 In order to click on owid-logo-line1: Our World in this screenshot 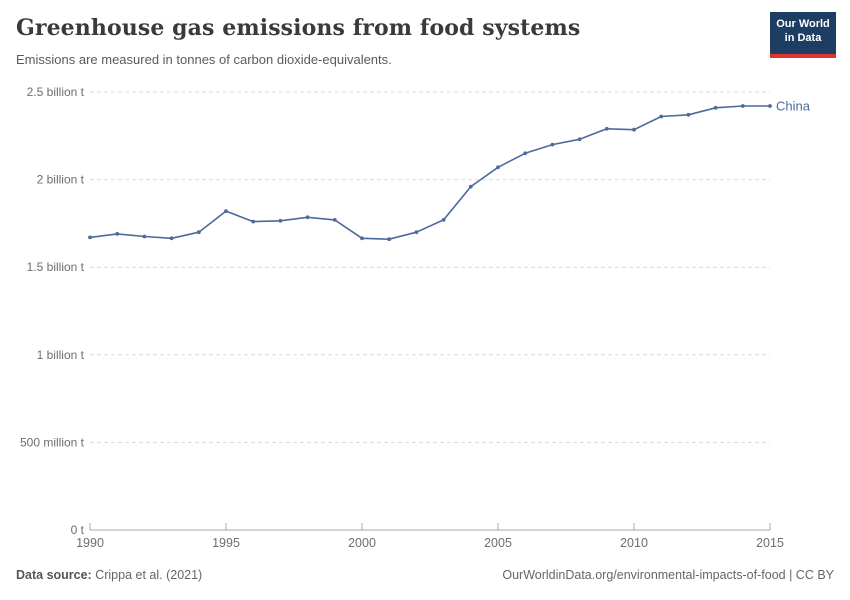, I will do `click(803, 24)`.